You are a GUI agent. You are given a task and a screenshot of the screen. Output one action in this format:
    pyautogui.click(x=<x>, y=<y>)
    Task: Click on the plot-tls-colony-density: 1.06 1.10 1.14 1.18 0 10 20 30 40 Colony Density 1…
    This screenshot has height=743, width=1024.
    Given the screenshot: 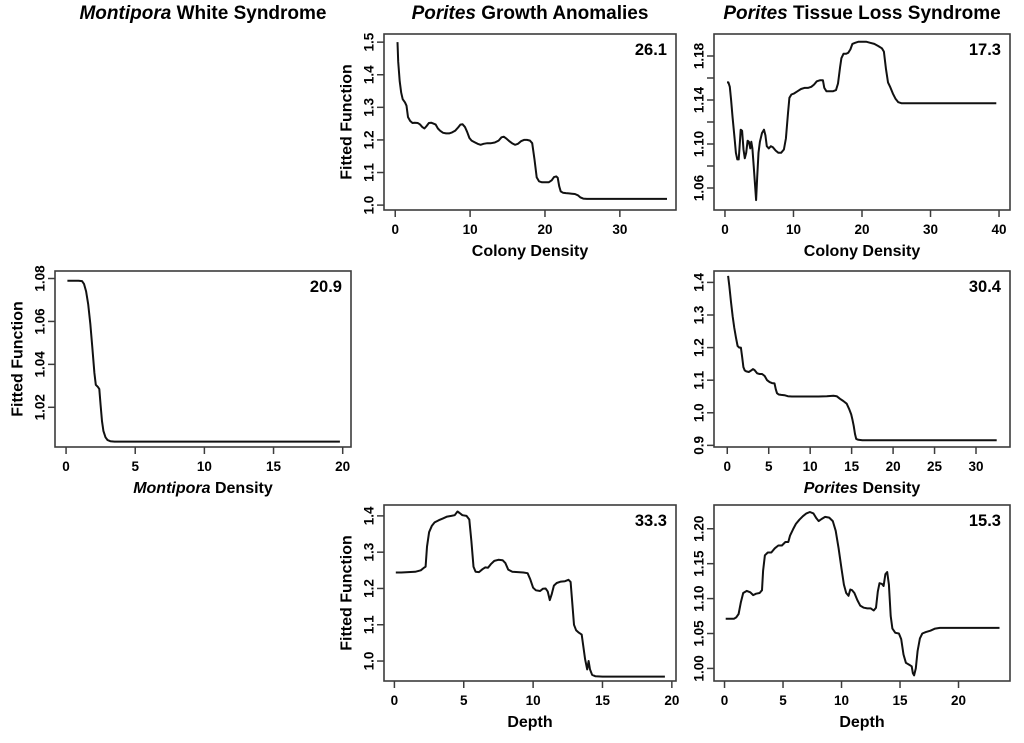 What is the action you would take?
    pyautogui.click(x=851, y=146)
    